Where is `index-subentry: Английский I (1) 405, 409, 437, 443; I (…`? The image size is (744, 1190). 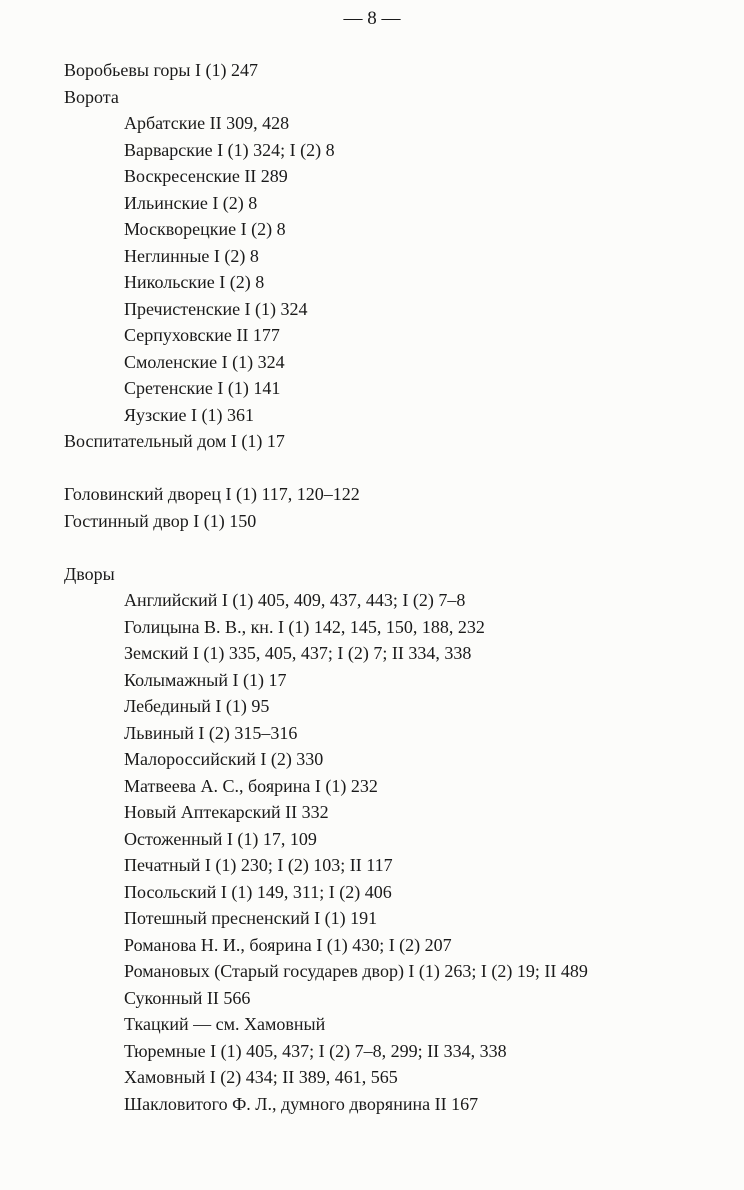
index-subentry: Английский I (1) 405, 409, 437, 443; I (… is located at coordinates (295, 600).